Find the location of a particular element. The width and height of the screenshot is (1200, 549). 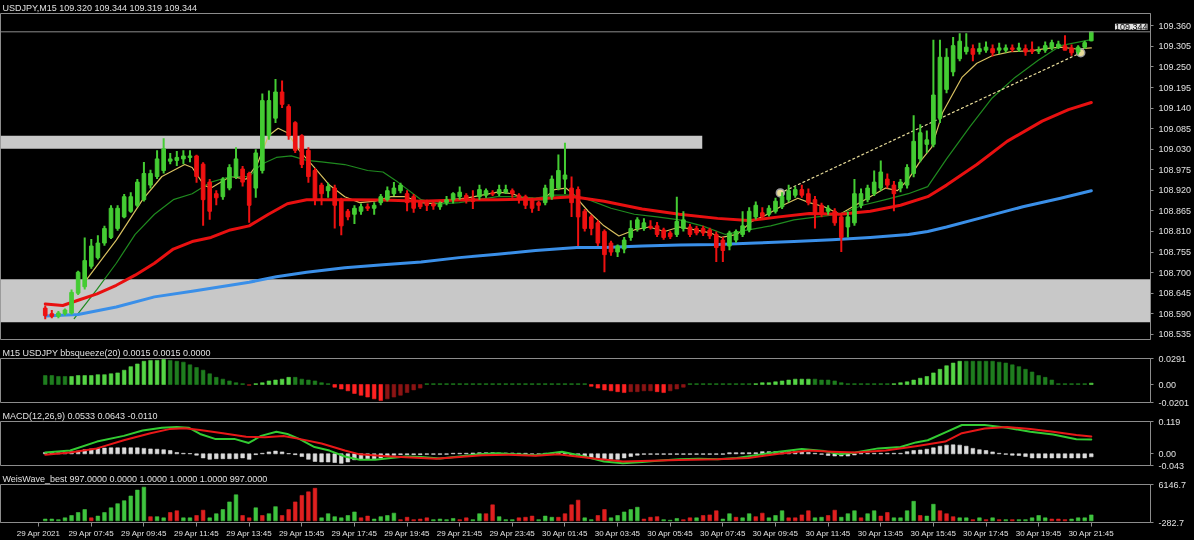

x-tick-label: 30 Apr 03:45 is located at coordinates (617, 533).